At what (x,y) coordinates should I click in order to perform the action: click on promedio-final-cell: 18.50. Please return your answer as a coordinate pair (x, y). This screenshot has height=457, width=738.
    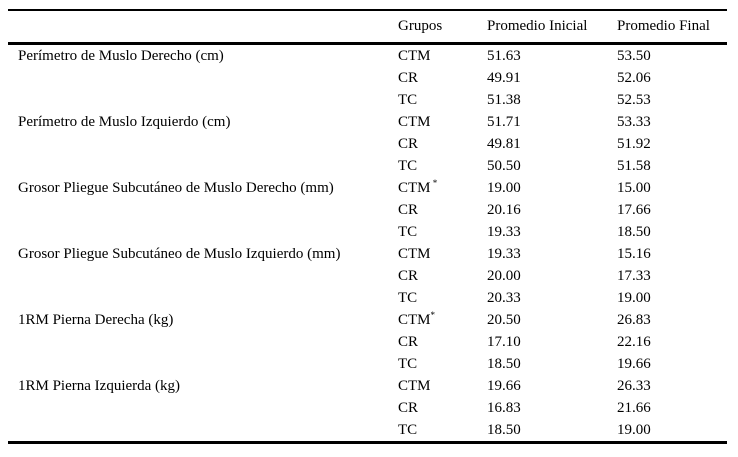
    Looking at the image, I should click on (634, 232).